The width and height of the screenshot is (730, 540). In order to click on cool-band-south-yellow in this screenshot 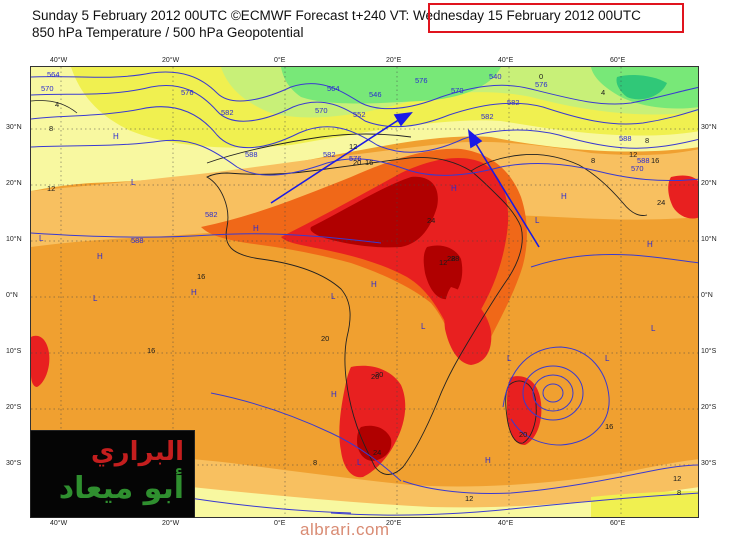, I will do `click(444, 502)`.